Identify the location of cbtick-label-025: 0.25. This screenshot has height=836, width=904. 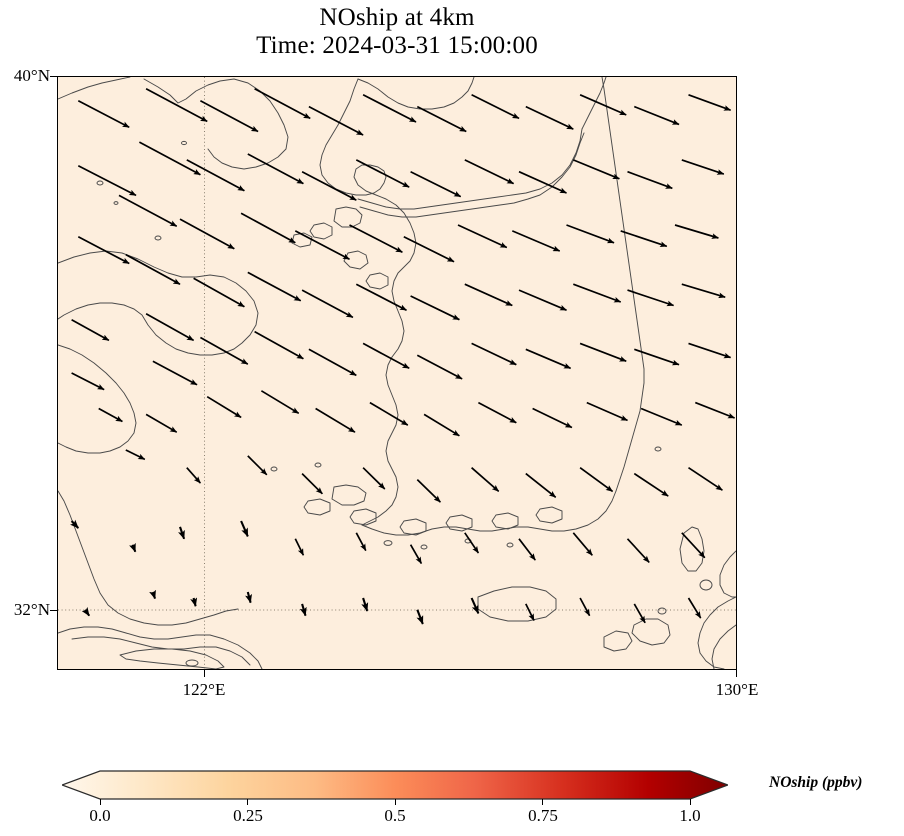
(248, 815).